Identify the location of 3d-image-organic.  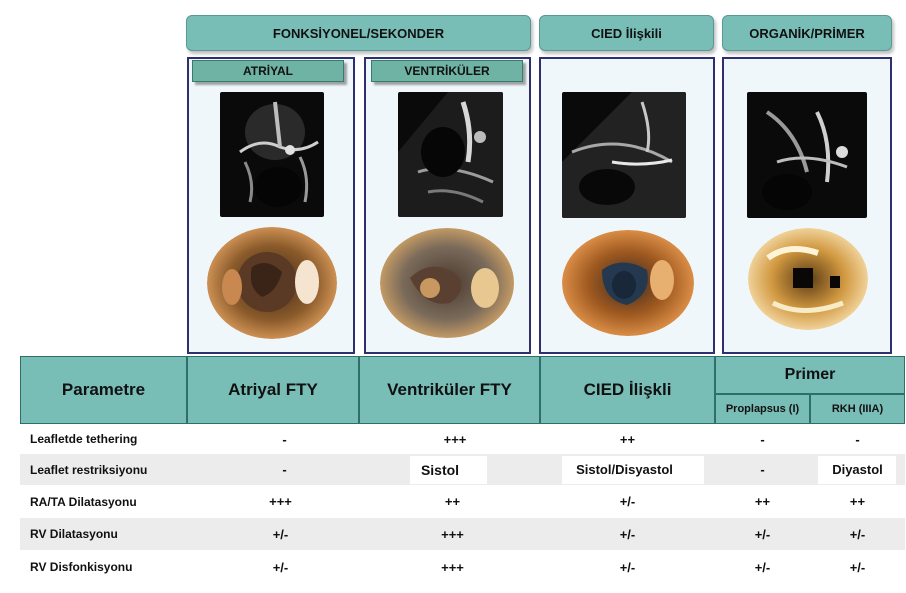
(808, 279).